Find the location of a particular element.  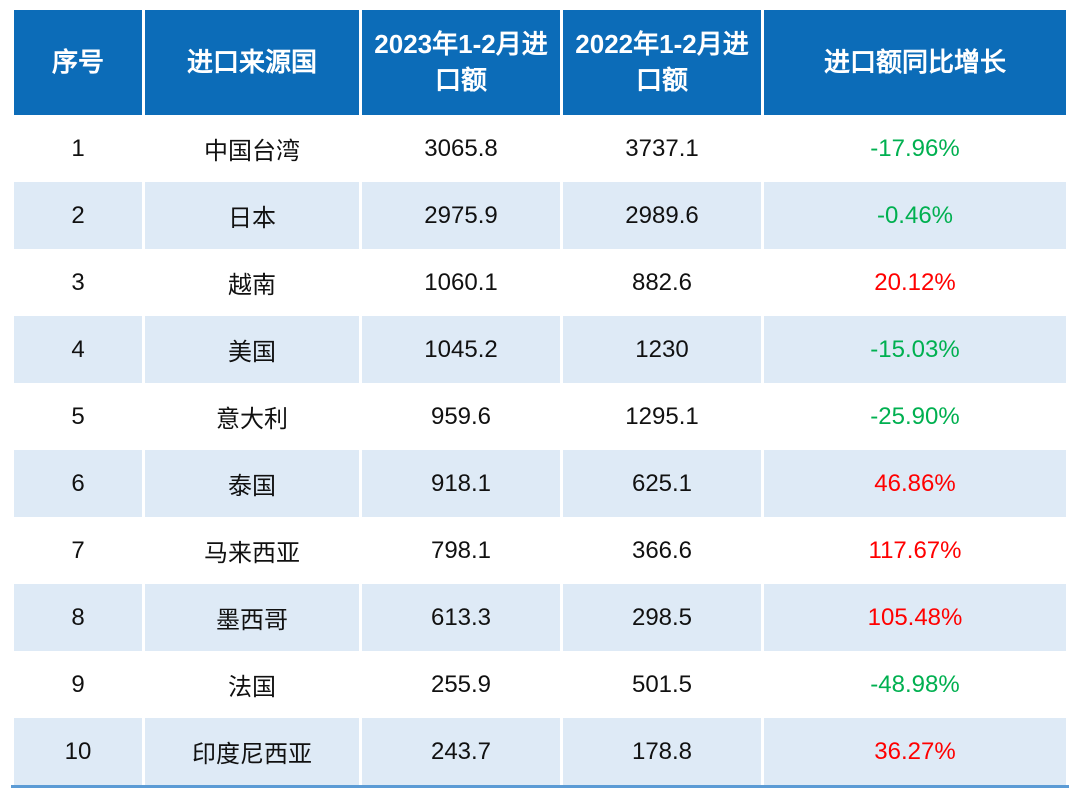

cell-2022: 298.5 is located at coordinates (662, 617).